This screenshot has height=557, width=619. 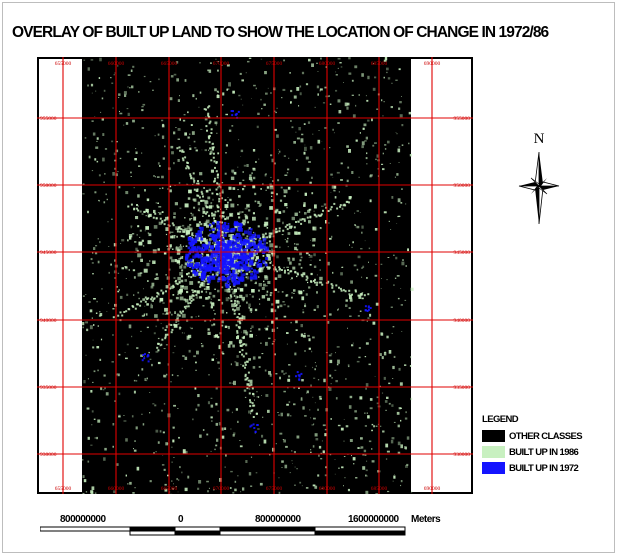 What do you see at coordinates (462, 186) in the screenshot?
I see `y-tick-label-right: 950000` at bounding box center [462, 186].